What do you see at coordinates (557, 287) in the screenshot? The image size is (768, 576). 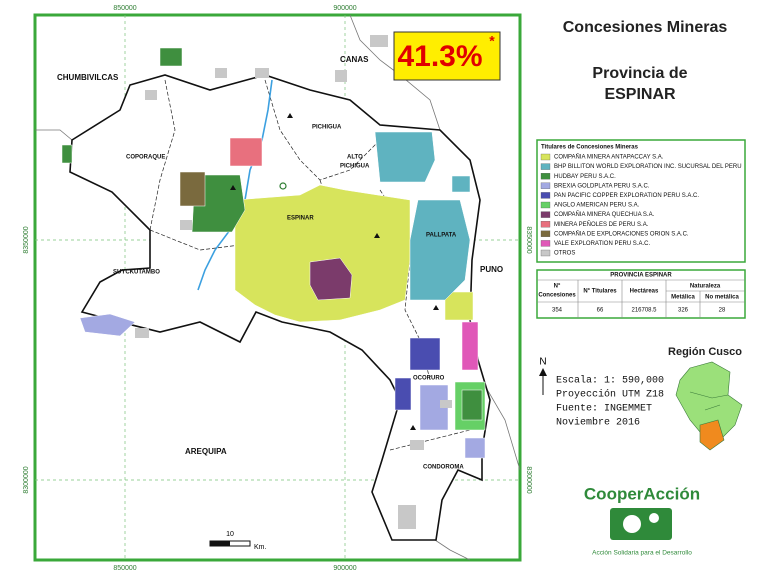 I see `table-header: N°` at bounding box center [557, 287].